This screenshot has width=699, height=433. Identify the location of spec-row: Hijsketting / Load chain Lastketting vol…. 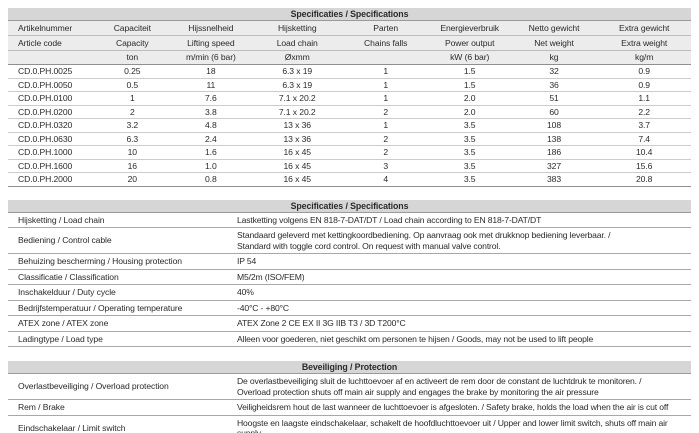
(349, 220).